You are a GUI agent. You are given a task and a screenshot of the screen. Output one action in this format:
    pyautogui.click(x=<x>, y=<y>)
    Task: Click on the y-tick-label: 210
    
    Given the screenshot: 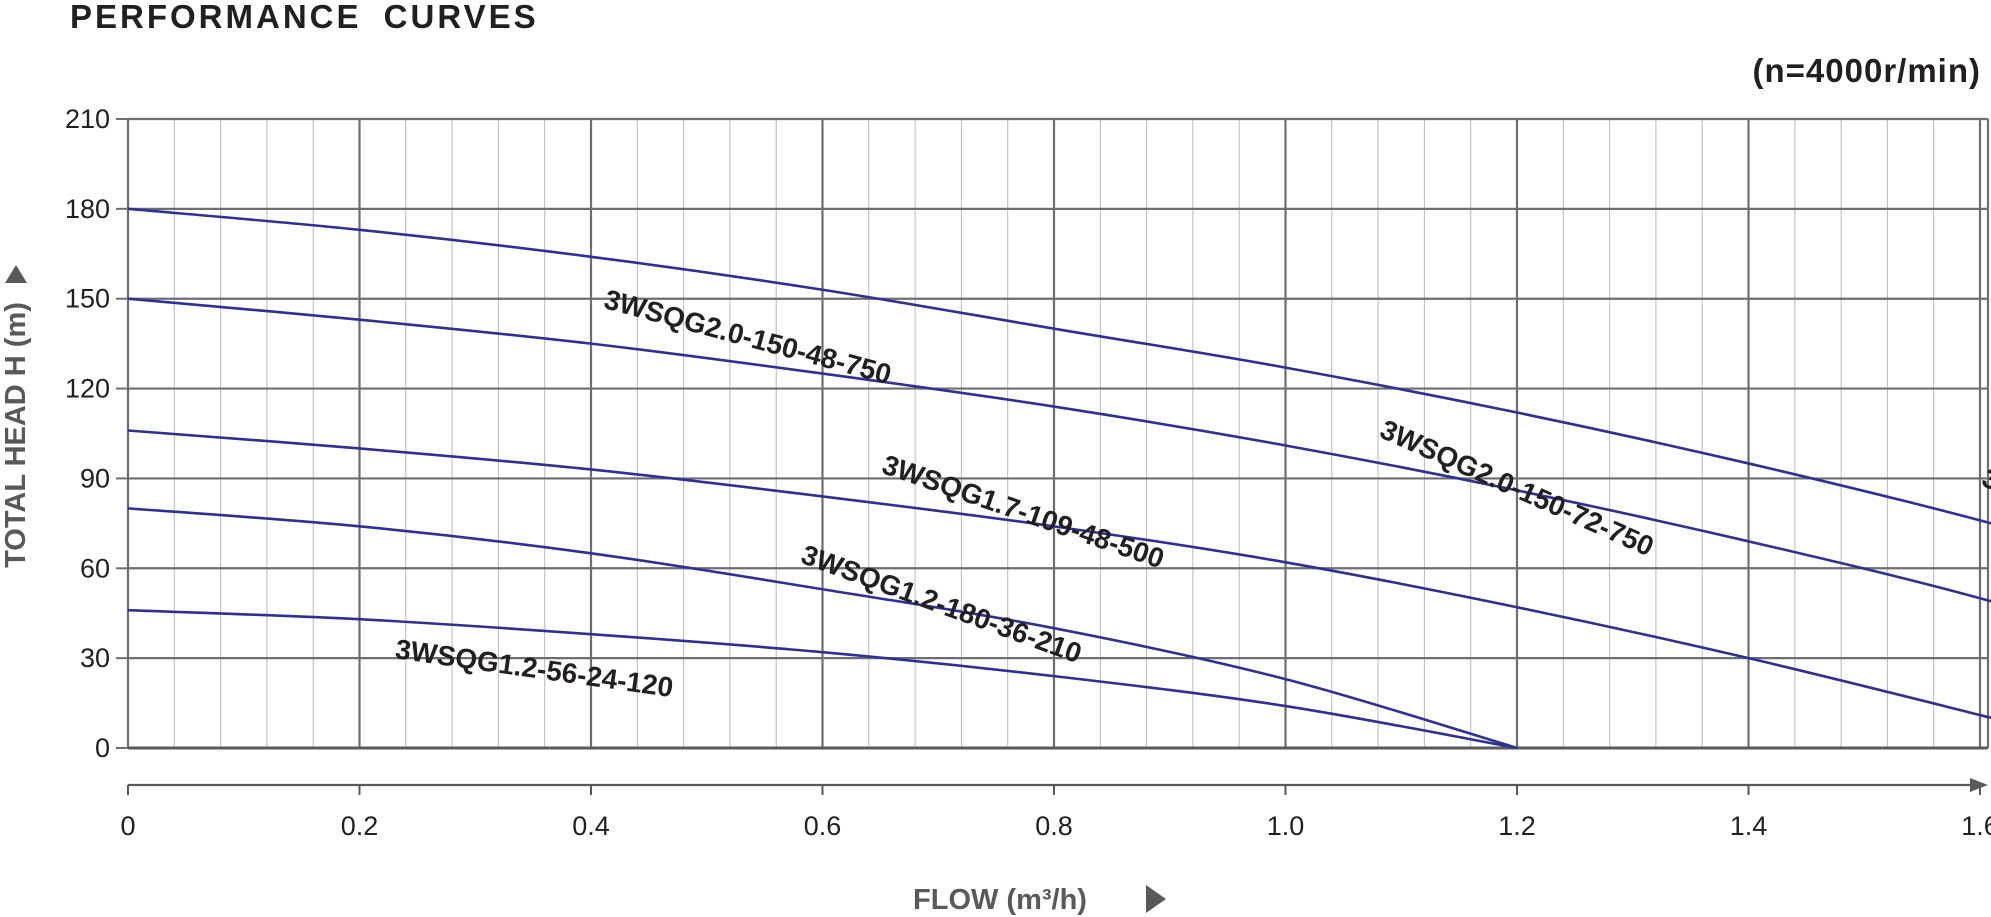 What is the action you would take?
    pyautogui.click(x=87, y=119)
    